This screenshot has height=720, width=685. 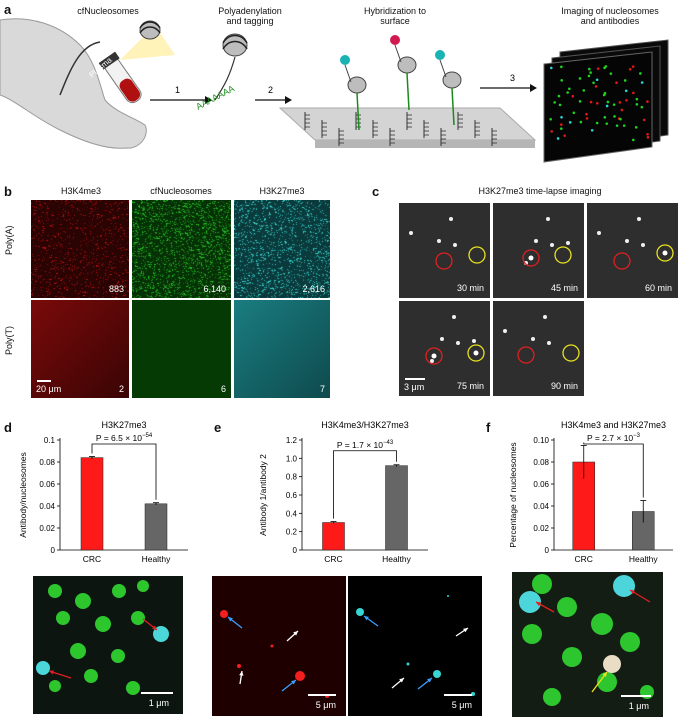 I want to click on chart-title: H3K4me3/H3K27me3, so click(x=365, y=425).